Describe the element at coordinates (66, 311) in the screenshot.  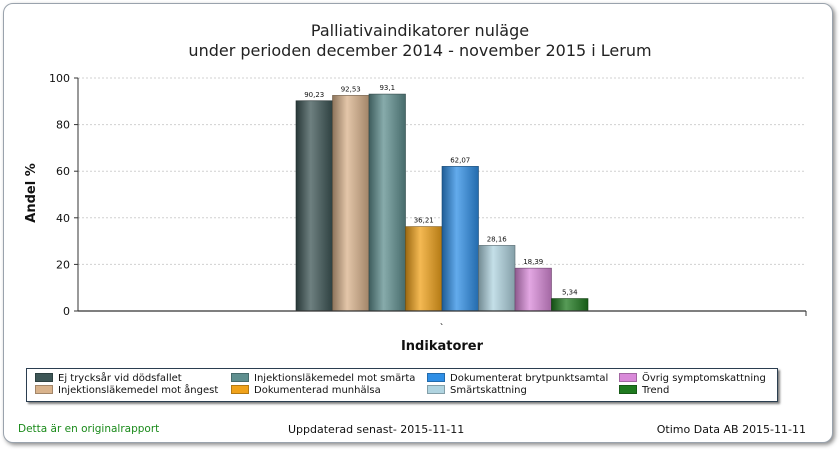
I see `y-tick-label: 0` at that location.